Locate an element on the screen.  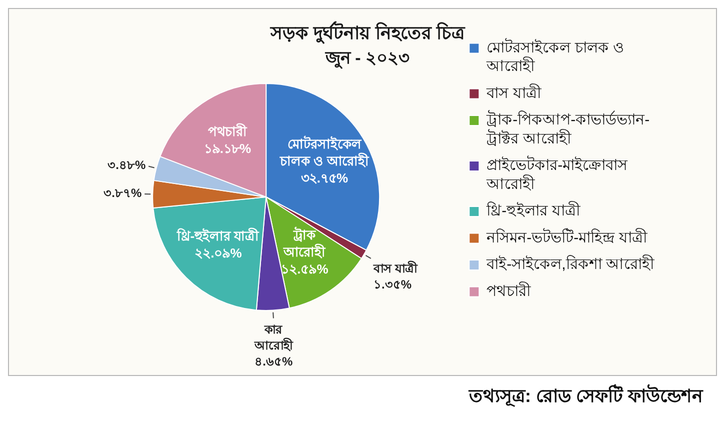
data-label: ৩.৮৭% is located at coordinates (123, 193).